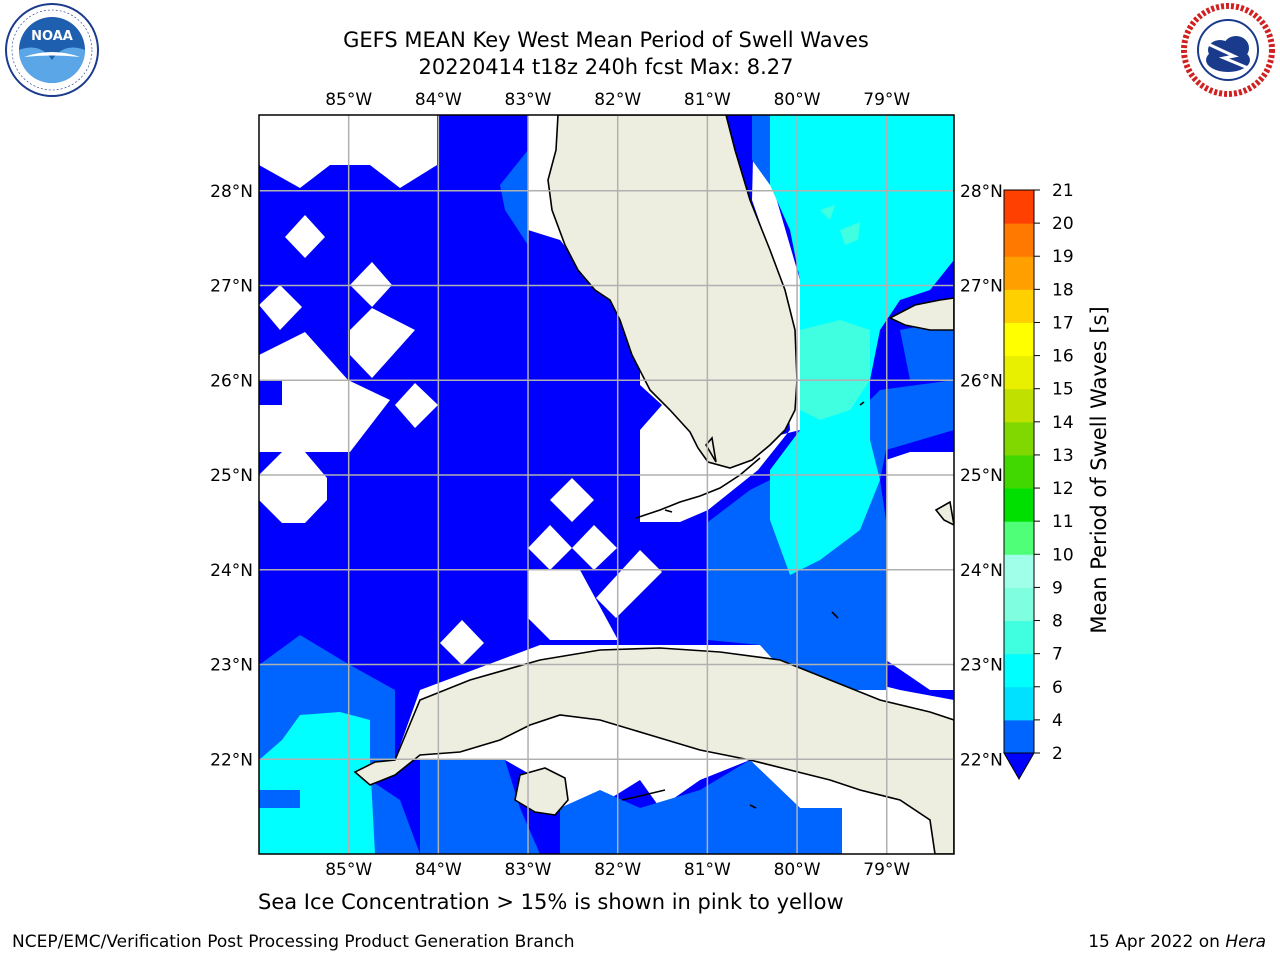 This screenshot has height=960, width=1280. What do you see at coordinates (921, 314) in the screenshot?
I see `bahamas-island` at bounding box center [921, 314].